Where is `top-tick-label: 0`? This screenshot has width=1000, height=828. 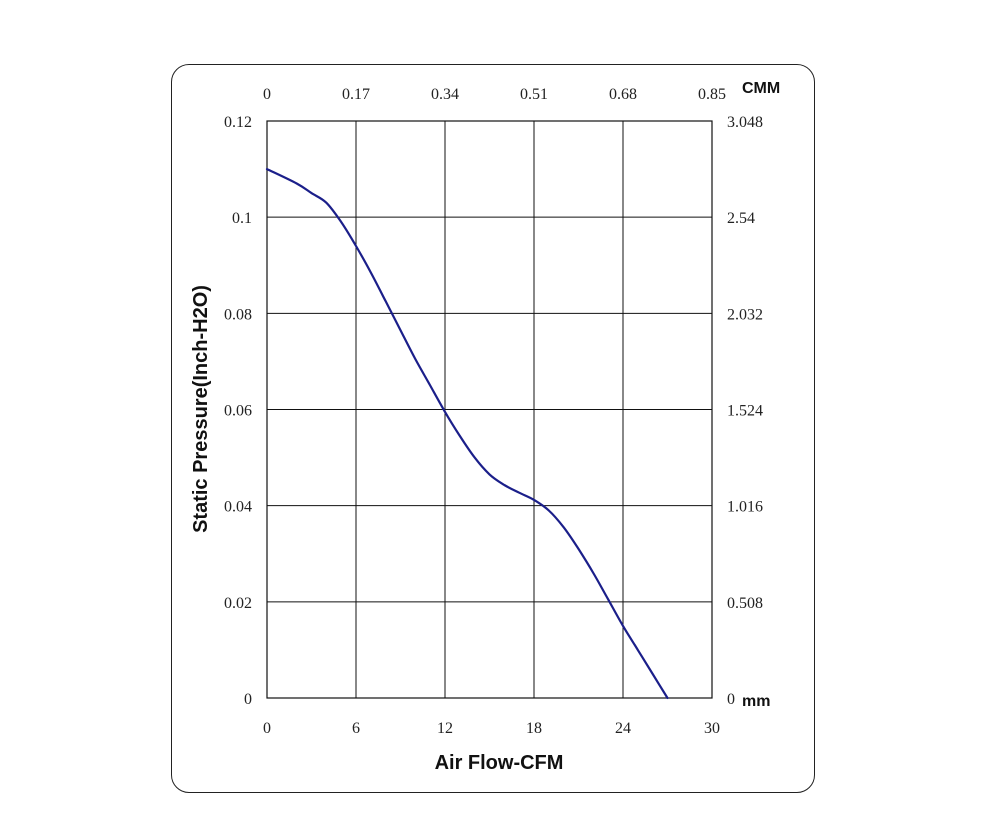
top-tick-label: 0 is located at coordinates (267, 94).